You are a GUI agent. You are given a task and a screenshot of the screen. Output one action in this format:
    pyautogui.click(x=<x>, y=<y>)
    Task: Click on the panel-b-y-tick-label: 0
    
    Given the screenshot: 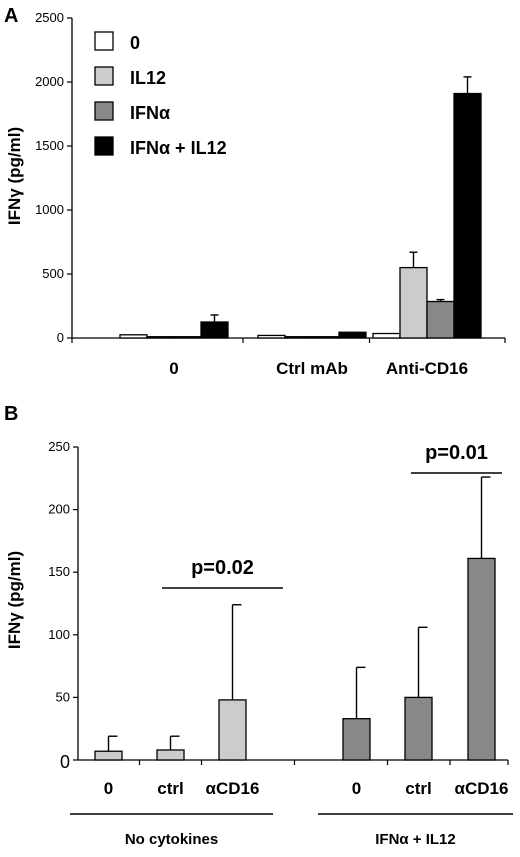 What is the action you would take?
    pyautogui.click(x=65, y=762)
    